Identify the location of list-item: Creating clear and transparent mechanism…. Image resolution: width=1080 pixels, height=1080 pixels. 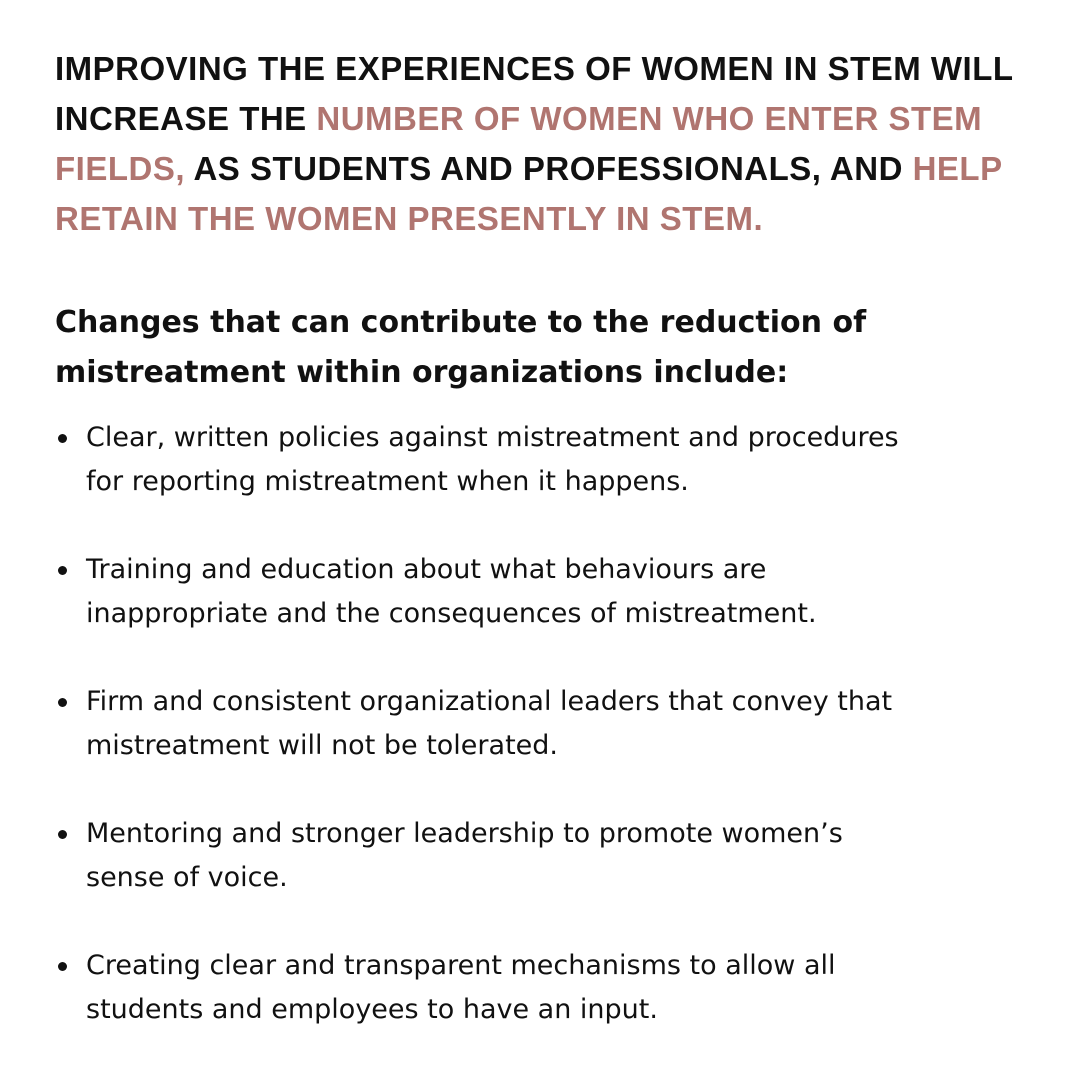
(505, 988).